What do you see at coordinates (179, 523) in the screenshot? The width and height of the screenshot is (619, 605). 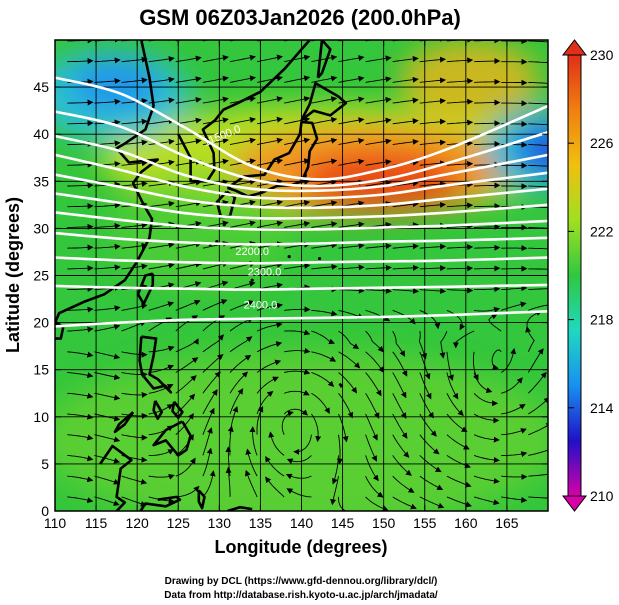 I see `x-tick-label: 125` at bounding box center [179, 523].